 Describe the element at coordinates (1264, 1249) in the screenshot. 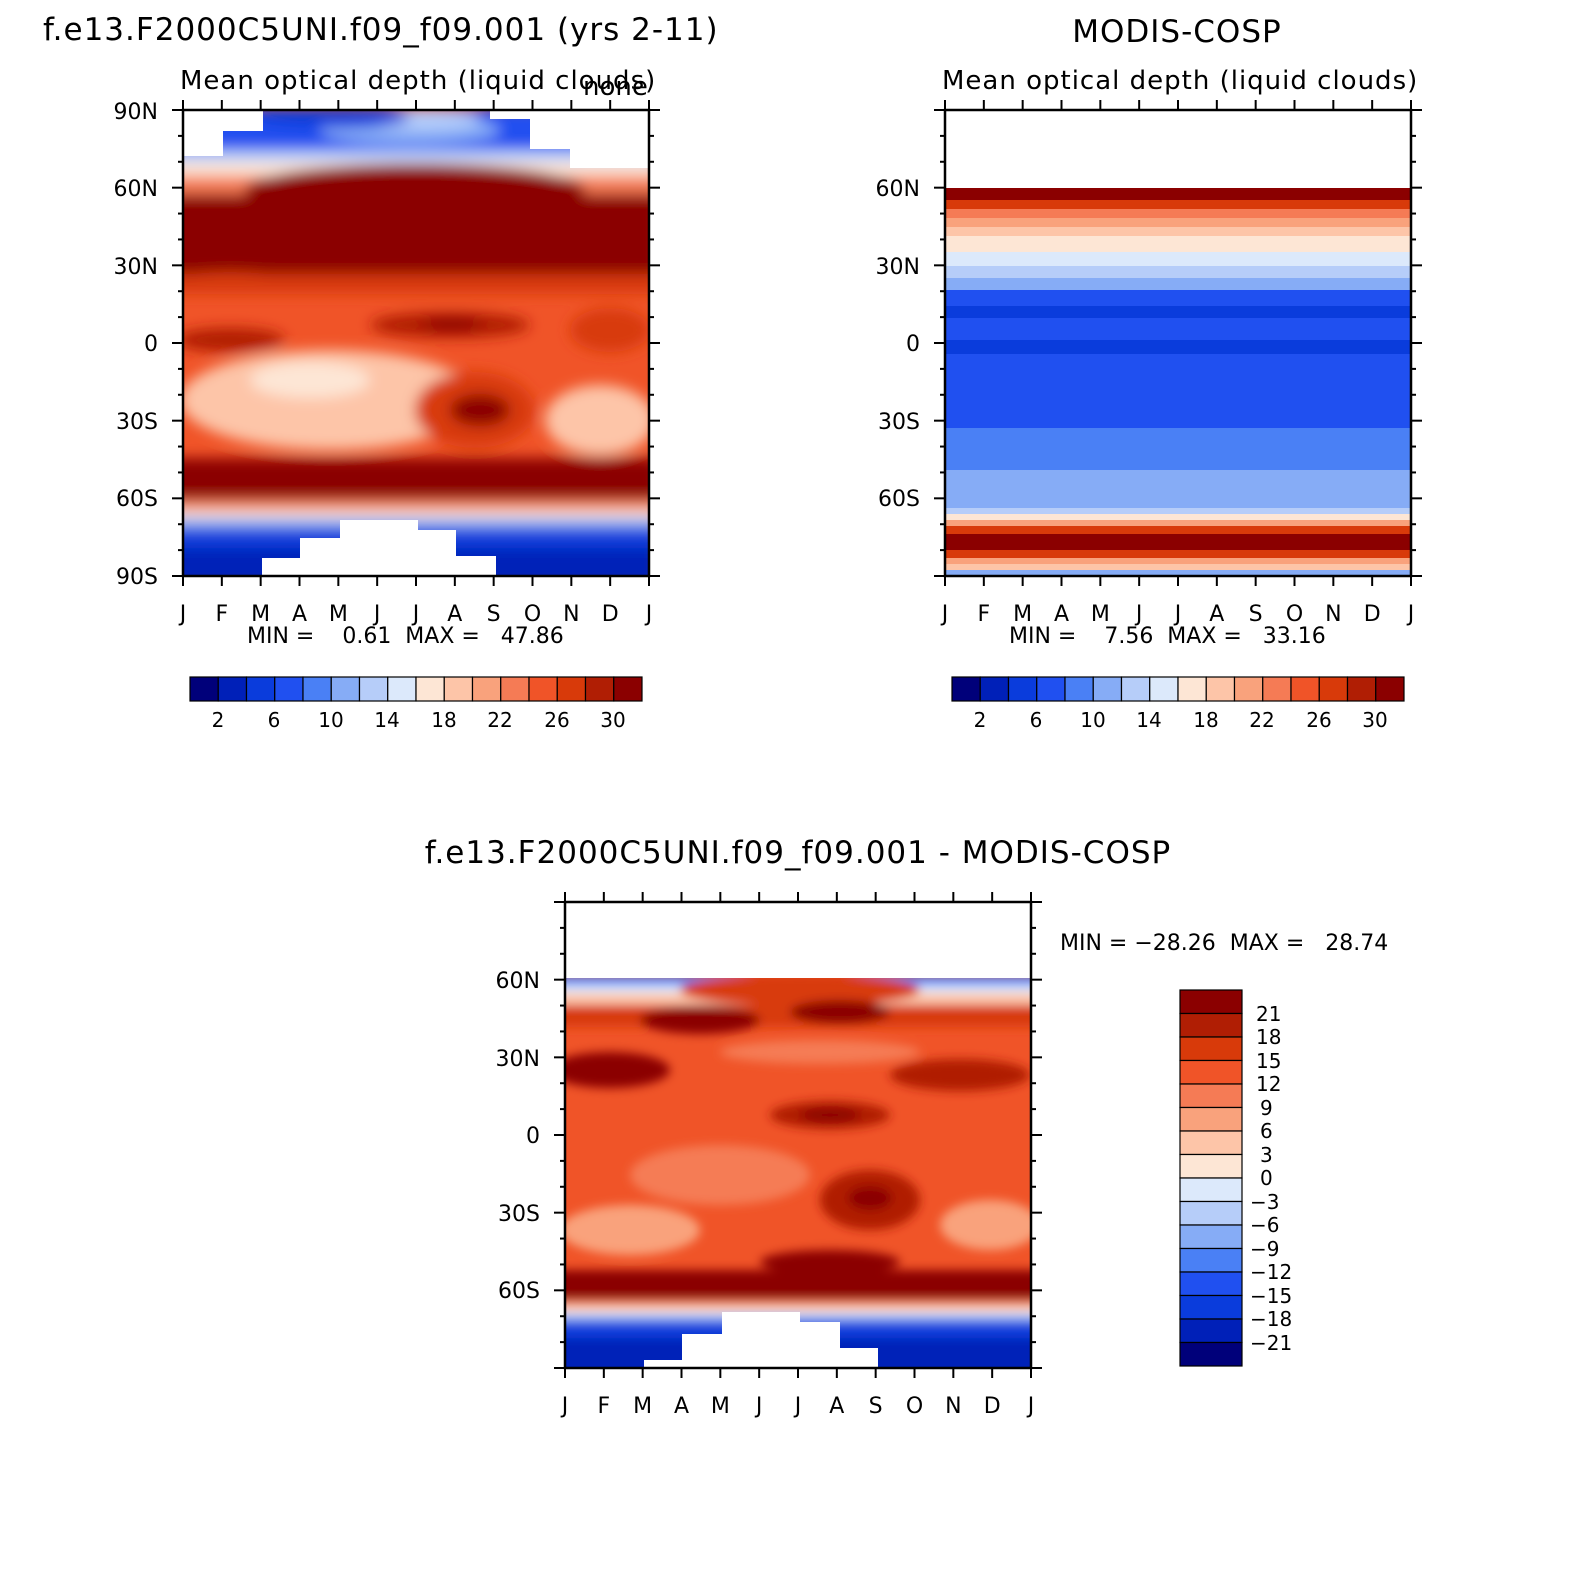

I see `diff-colorbar-label: −9` at that location.